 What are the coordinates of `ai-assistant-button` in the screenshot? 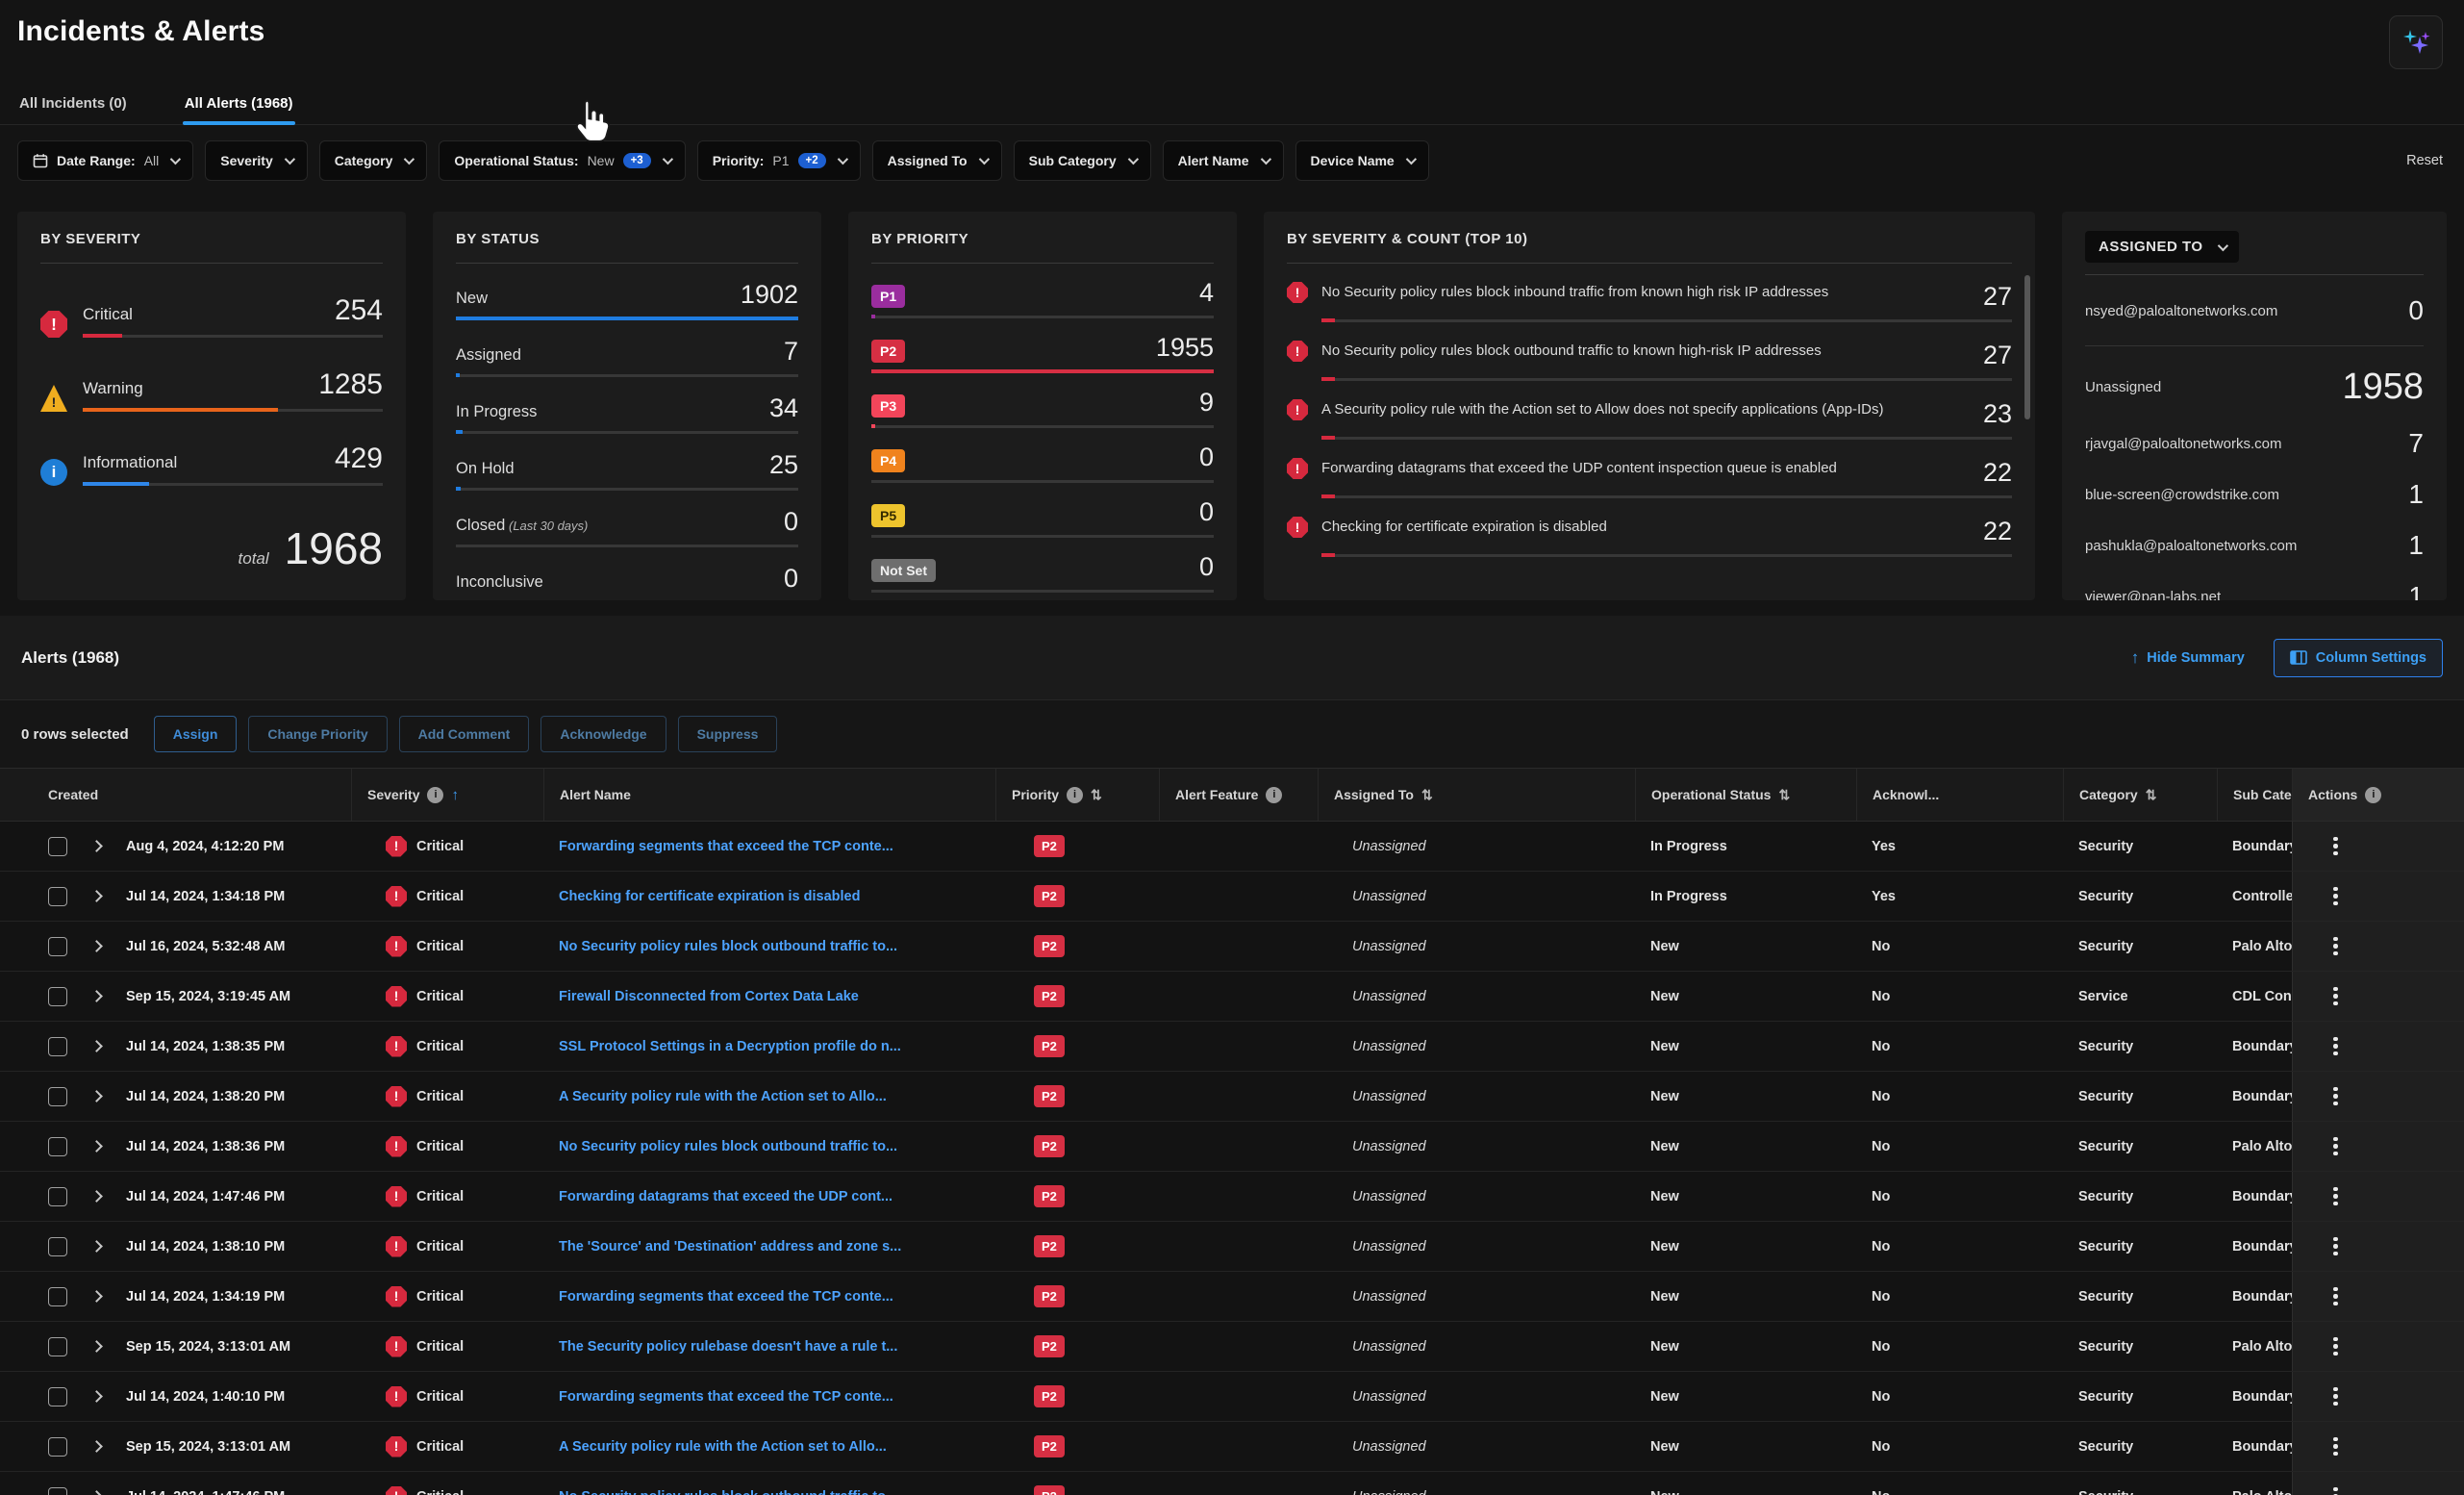 It's located at (2416, 42).